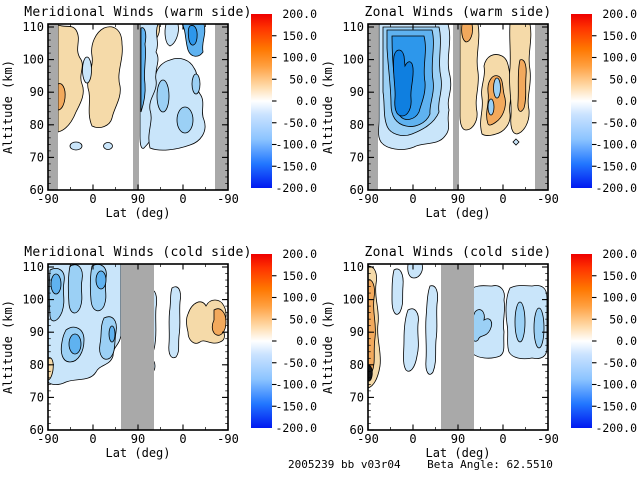 The width and height of the screenshot is (640, 480). Describe the element at coordinates (261, 341) in the screenshot. I see `colorbar` at that location.